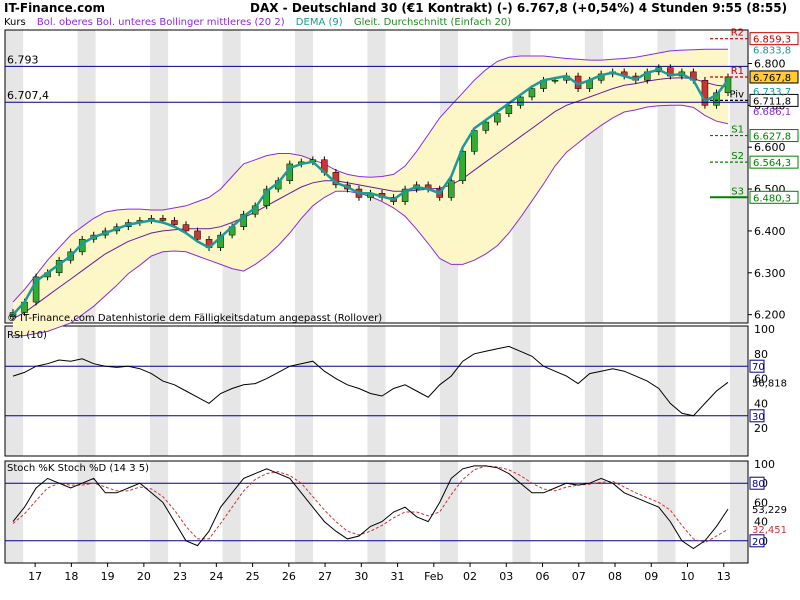  I want to click on x-tick-label: 18, so click(71, 576).